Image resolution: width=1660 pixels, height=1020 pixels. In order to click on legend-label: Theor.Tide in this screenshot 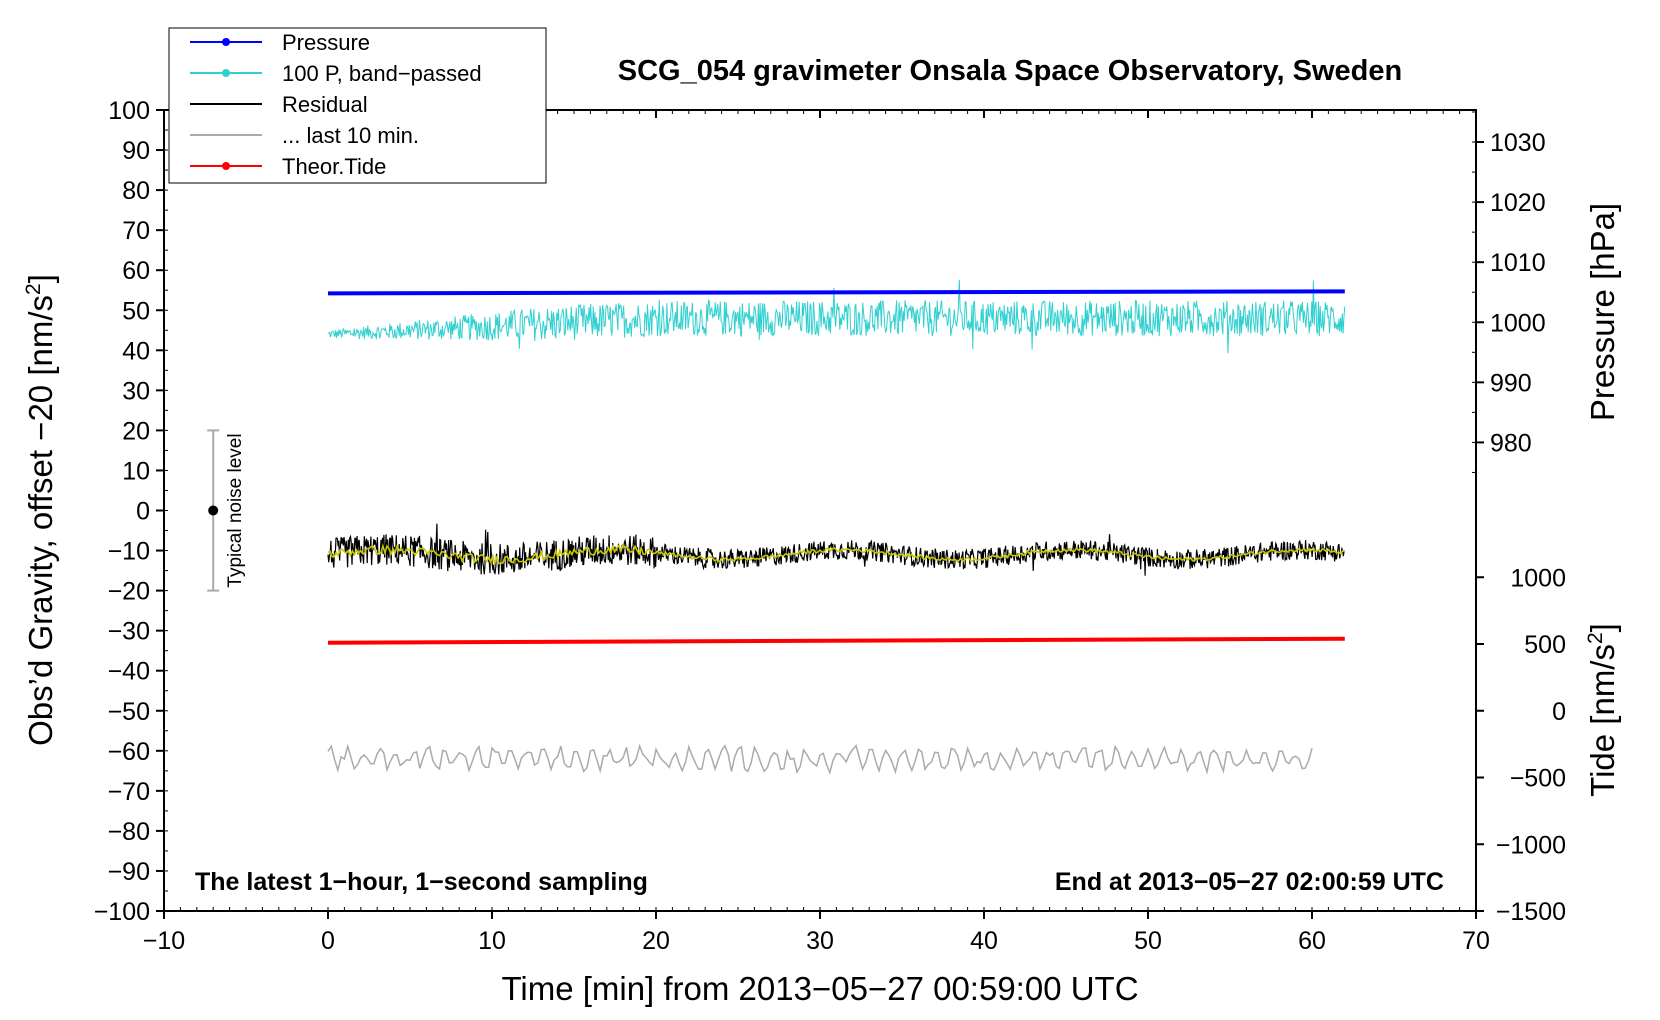, I will do `click(334, 166)`.